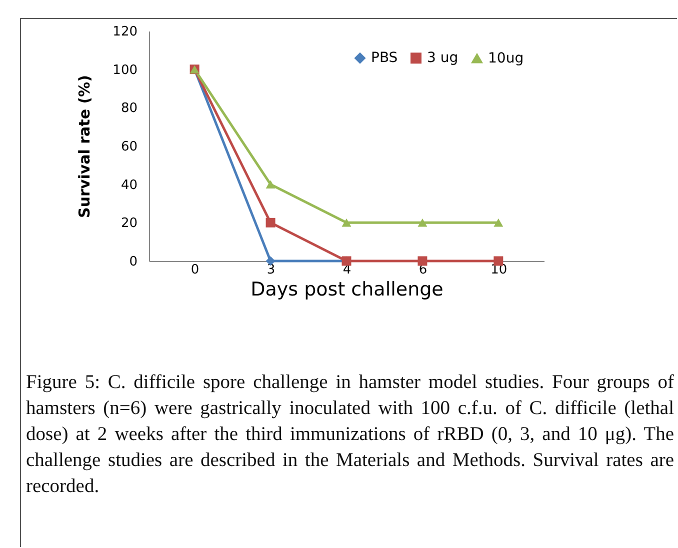 The image size is (678, 548). What do you see at coordinates (442, 58) in the screenshot?
I see `legend-label: 3 ug` at bounding box center [442, 58].